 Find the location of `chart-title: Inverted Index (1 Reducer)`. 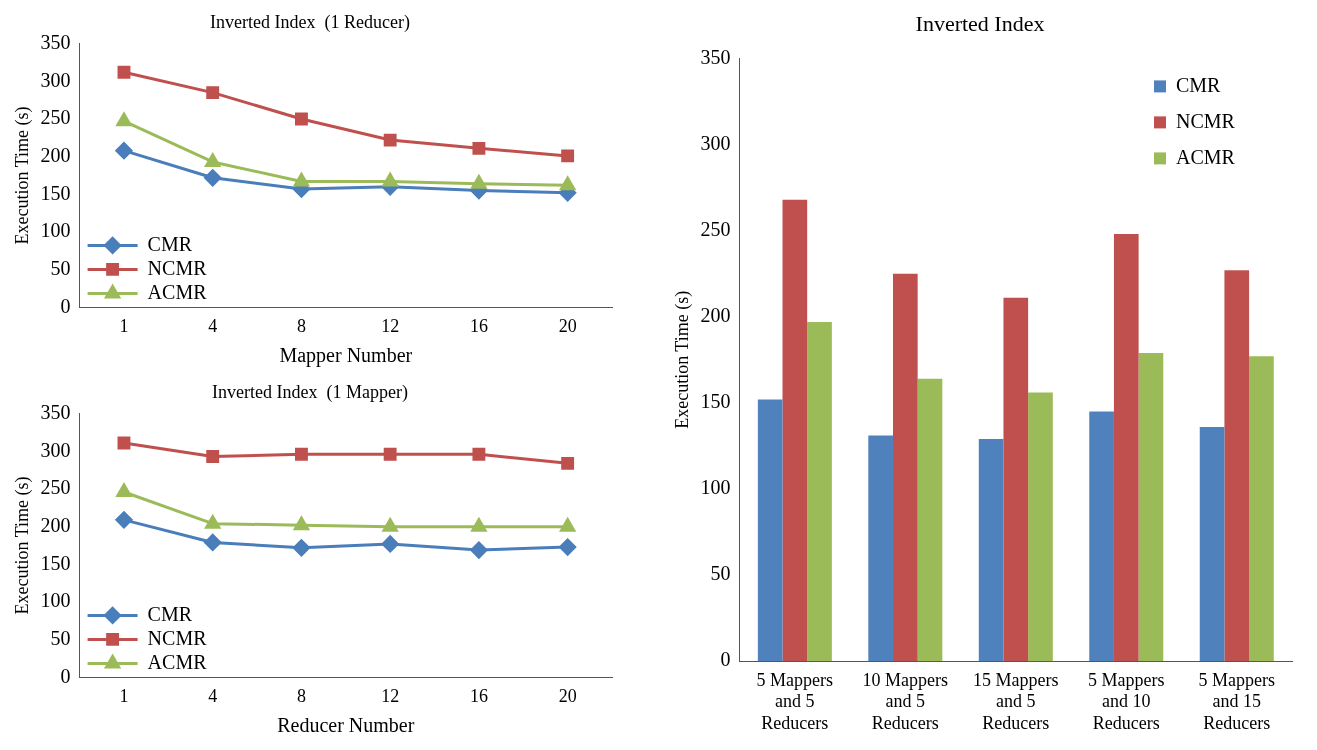

chart-title: Inverted Index (1 Reducer) is located at coordinates (310, 22).